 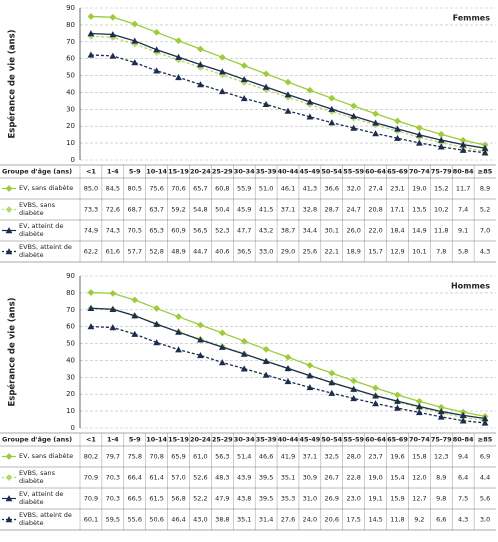 I want to click on table-cell: 70,6, so click(x=178, y=189).